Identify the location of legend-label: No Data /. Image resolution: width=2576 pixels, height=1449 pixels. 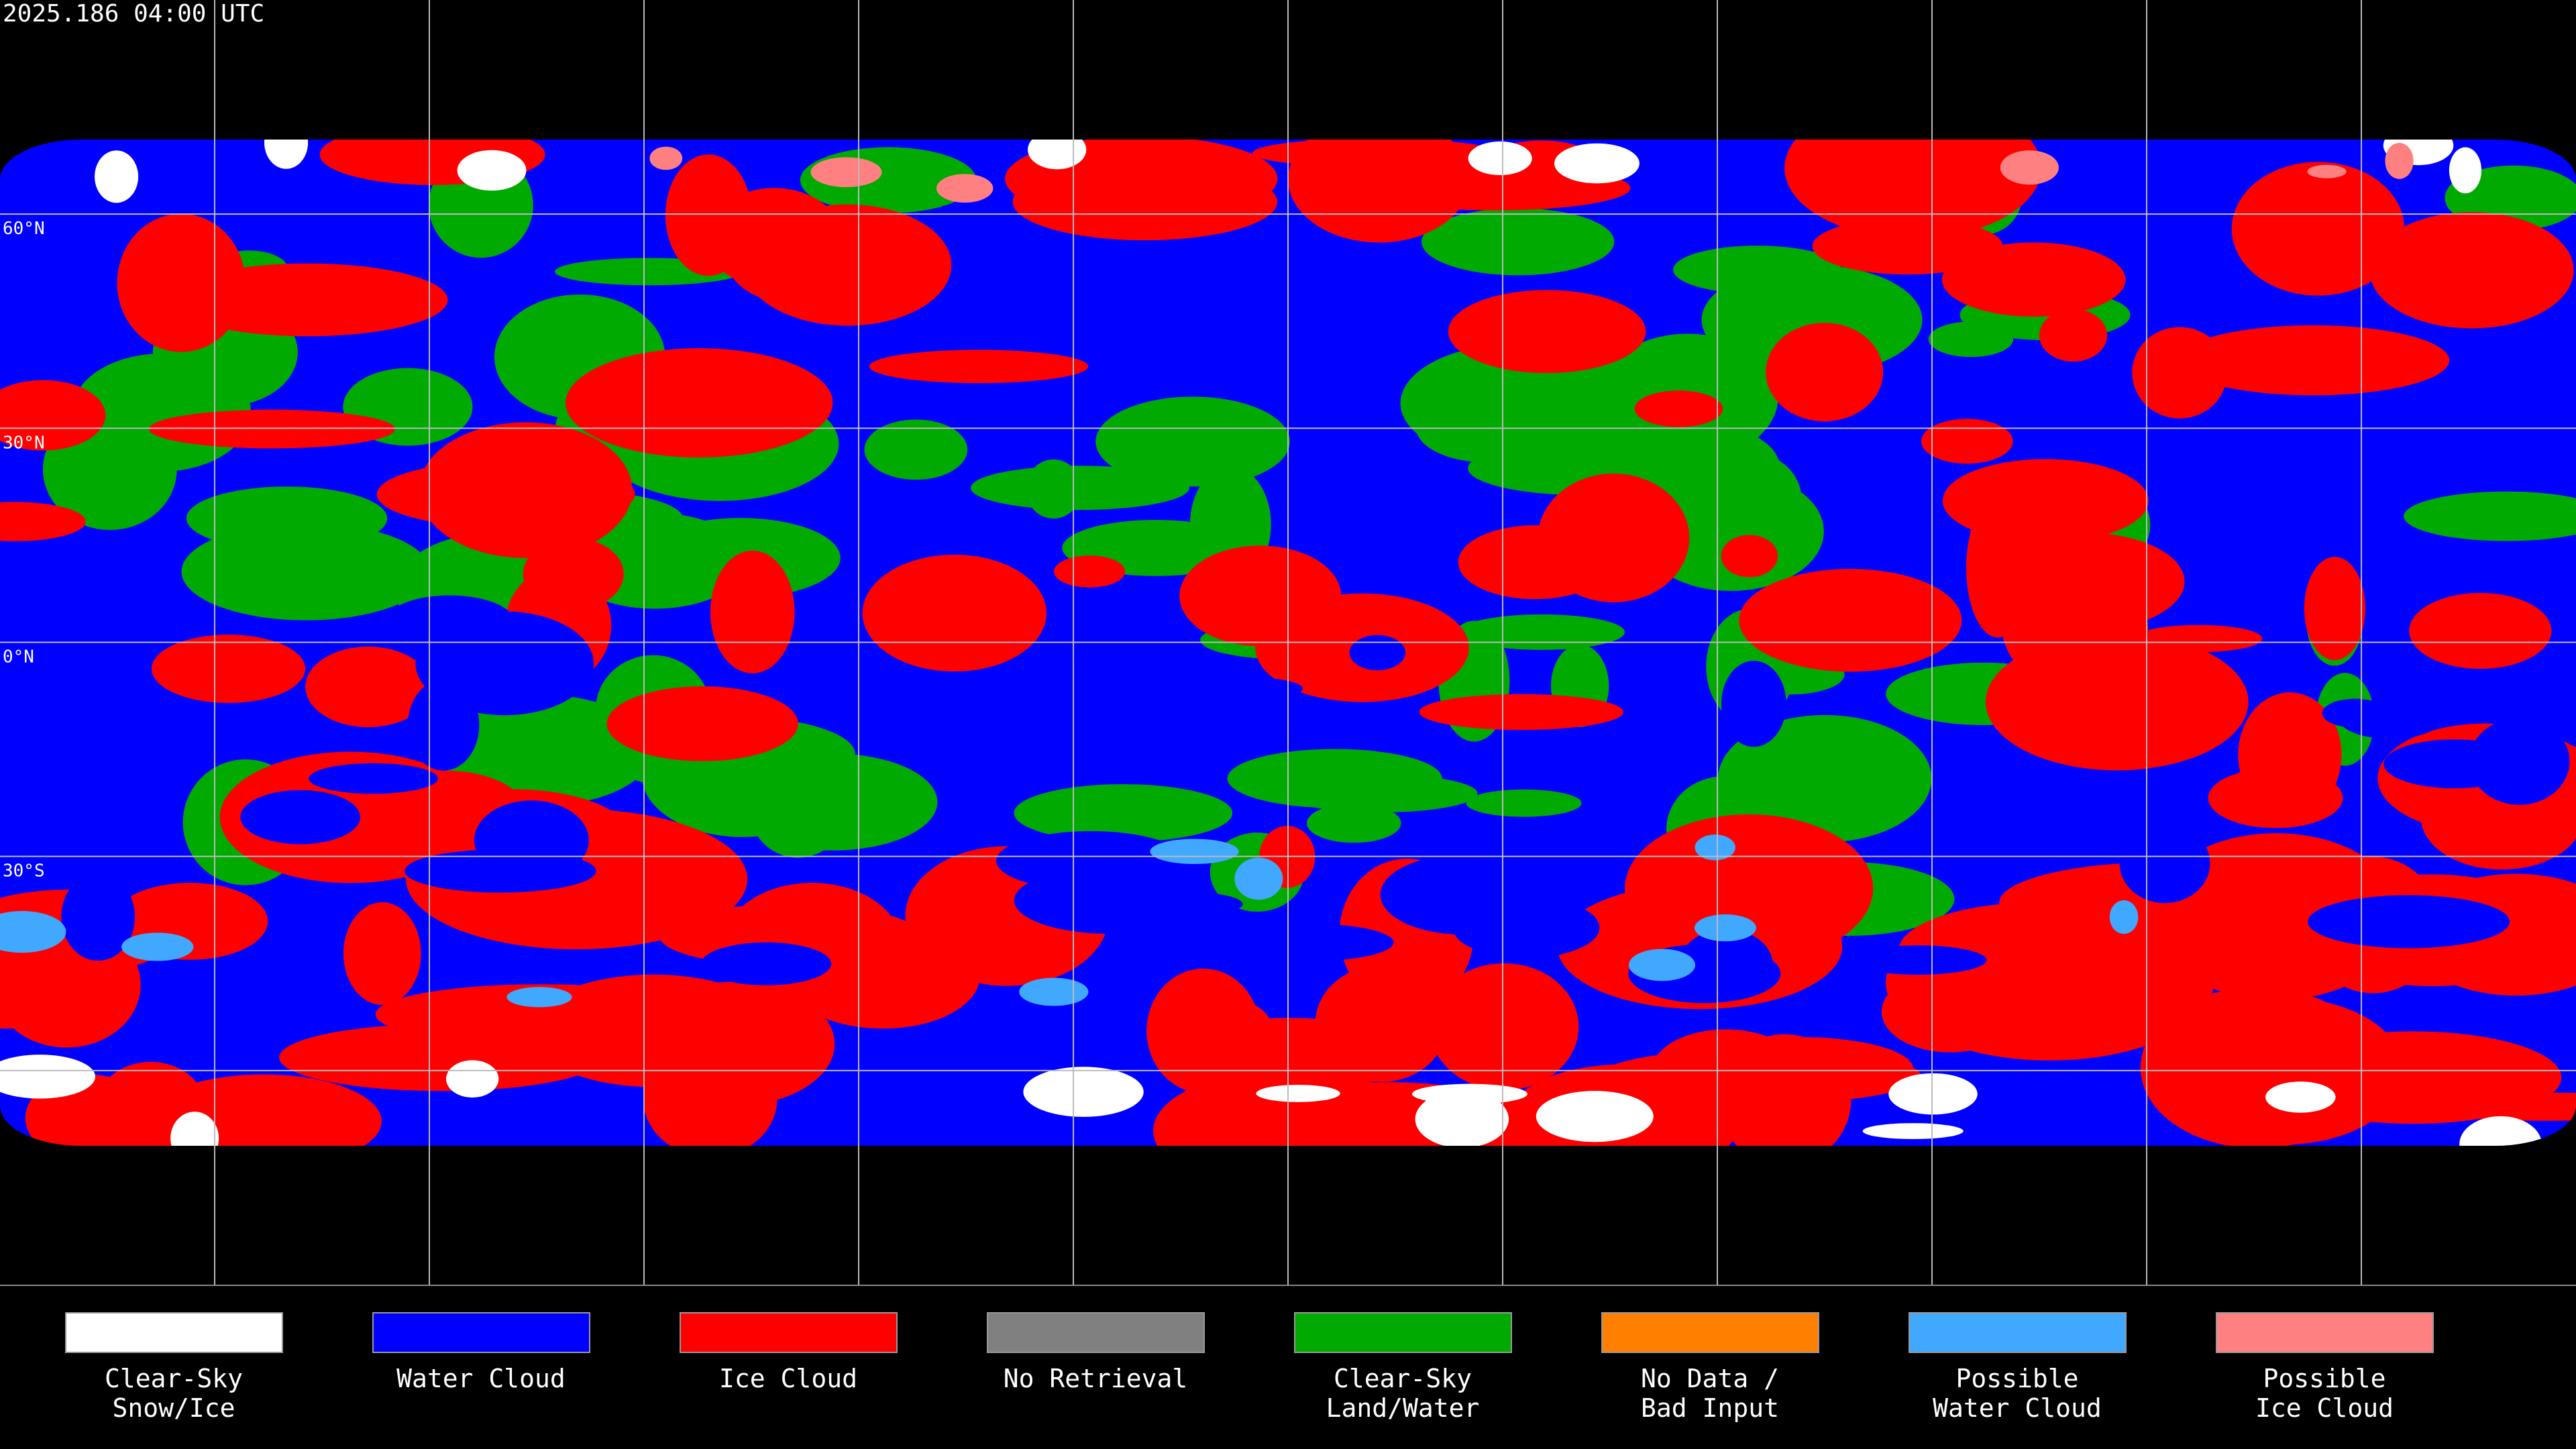
(1710, 1378).